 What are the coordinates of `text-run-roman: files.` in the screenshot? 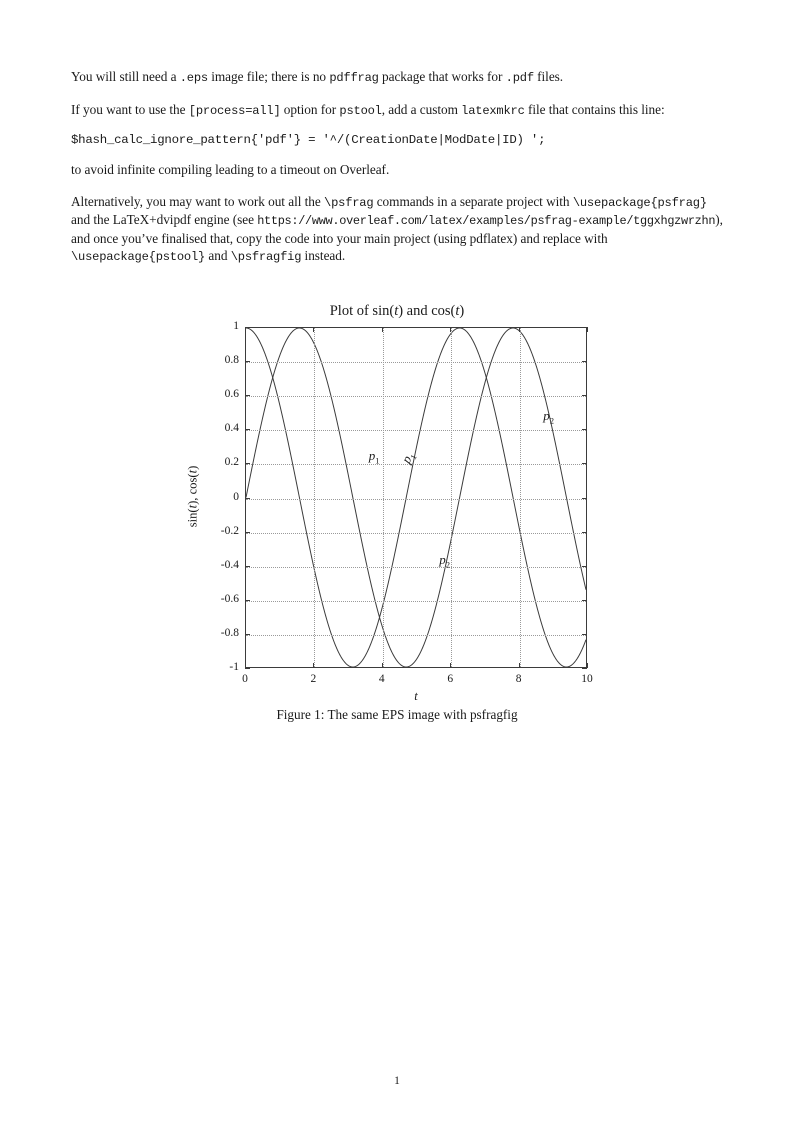 It's located at (548, 76).